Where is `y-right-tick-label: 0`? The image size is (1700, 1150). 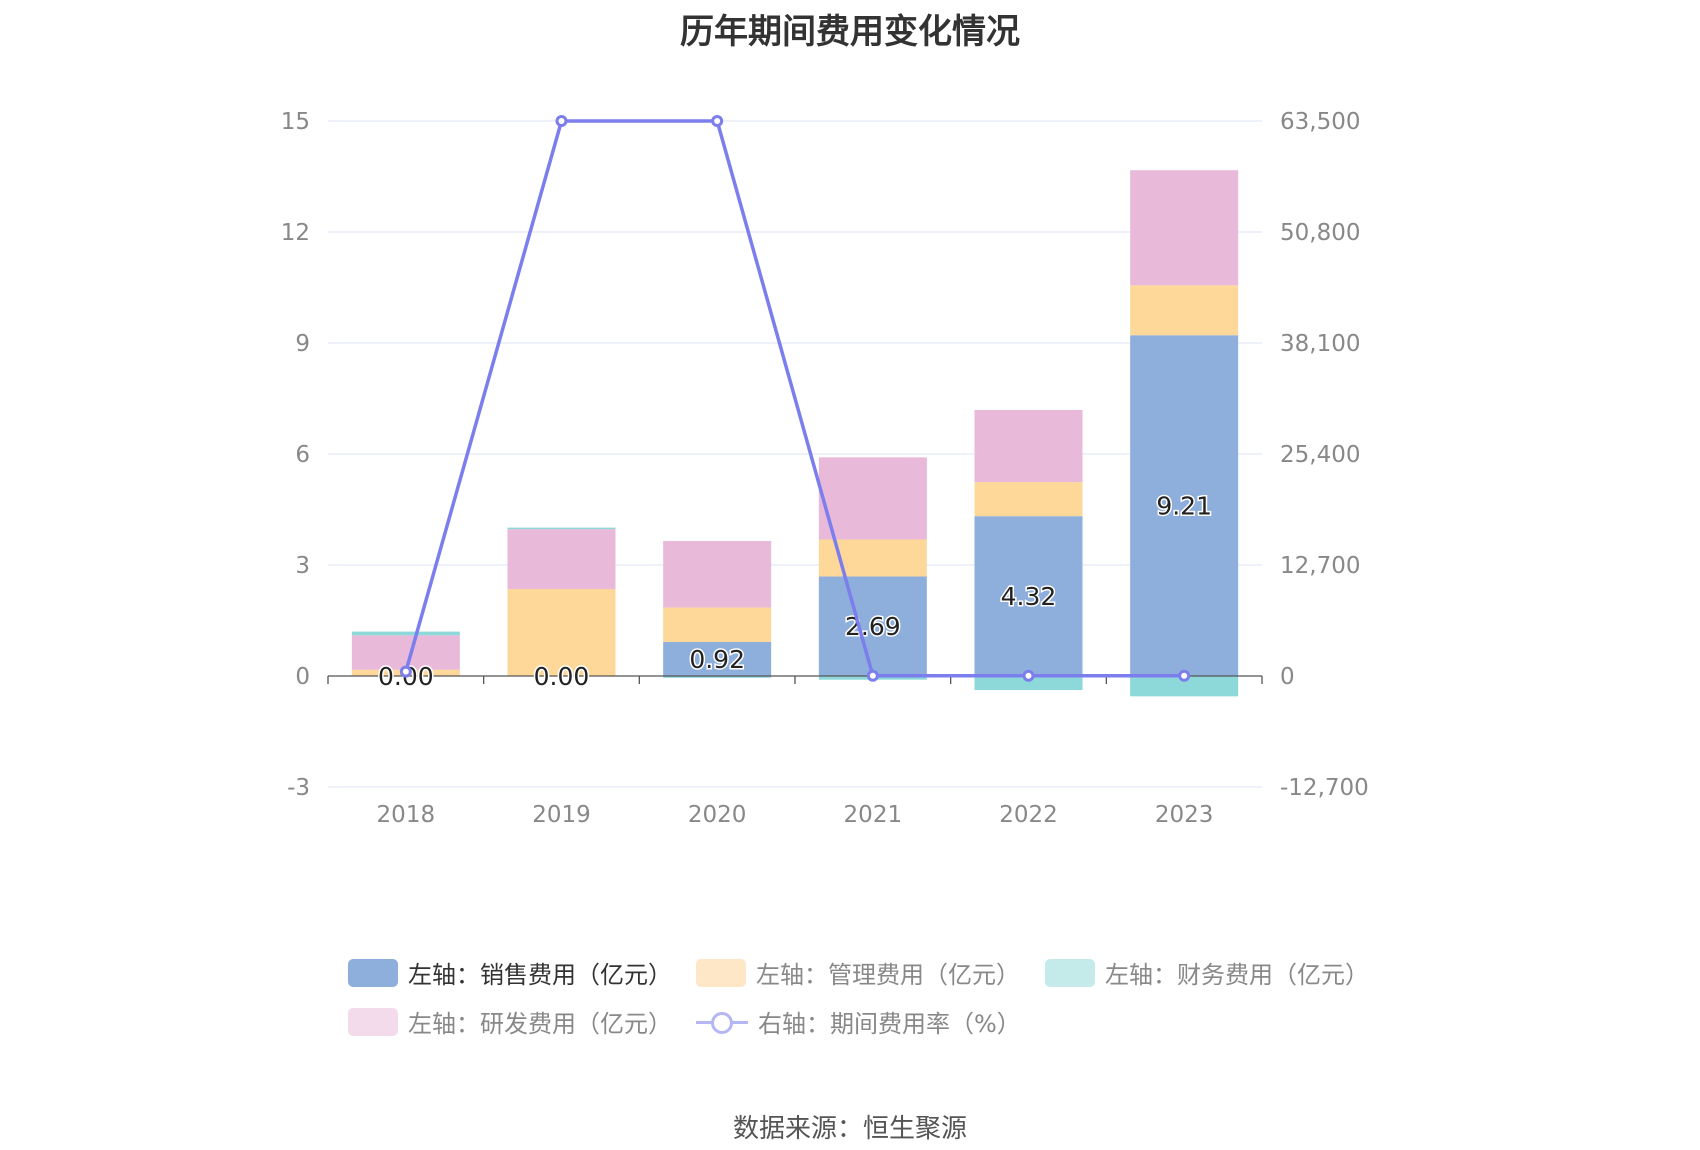
y-right-tick-label: 0 is located at coordinates (1287, 677).